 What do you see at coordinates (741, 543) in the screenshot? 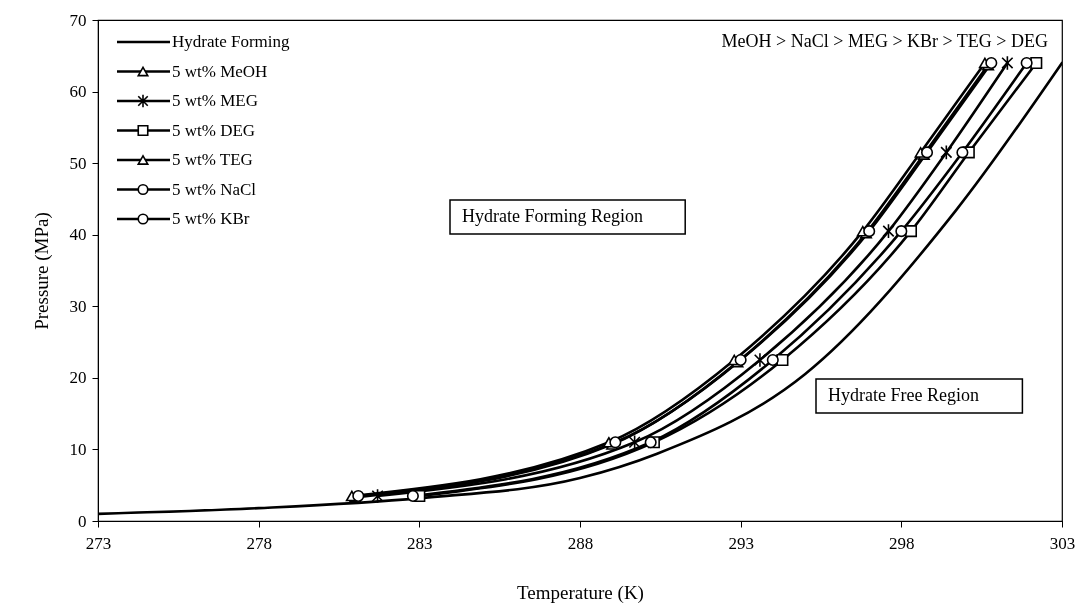
I see `x-tick-label: 293` at bounding box center [741, 543].